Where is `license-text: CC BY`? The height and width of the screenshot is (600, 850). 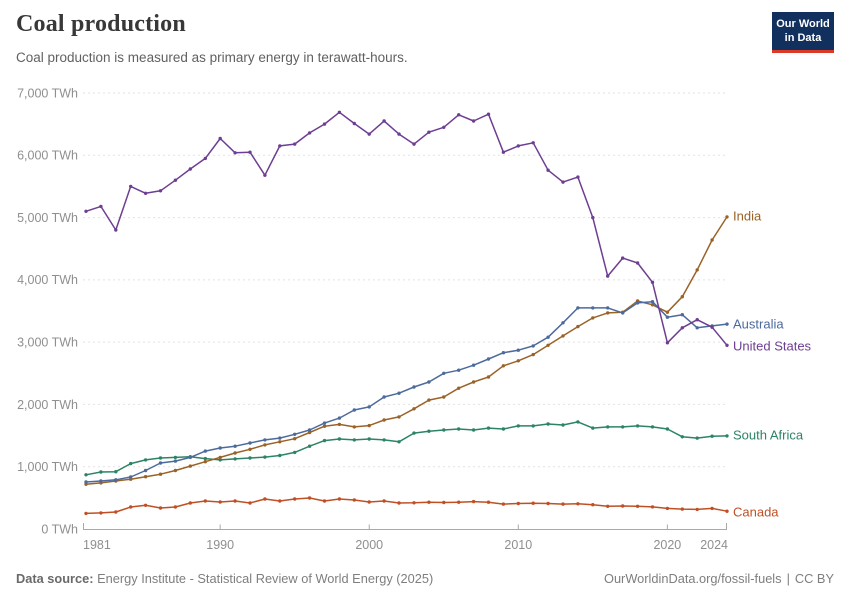
license-text: CC BY is located at coordinates (814, 578).